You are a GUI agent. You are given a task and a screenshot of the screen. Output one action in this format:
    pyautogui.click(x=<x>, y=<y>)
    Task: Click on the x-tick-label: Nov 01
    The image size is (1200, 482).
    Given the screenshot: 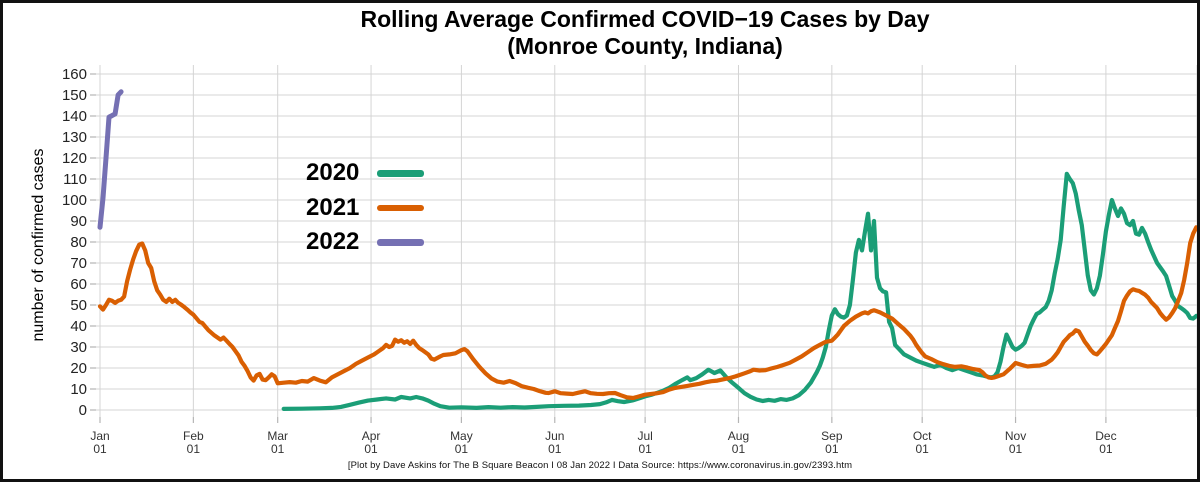 What is the action you would take?
    pyautogui.click(x=1015, y=442)
    